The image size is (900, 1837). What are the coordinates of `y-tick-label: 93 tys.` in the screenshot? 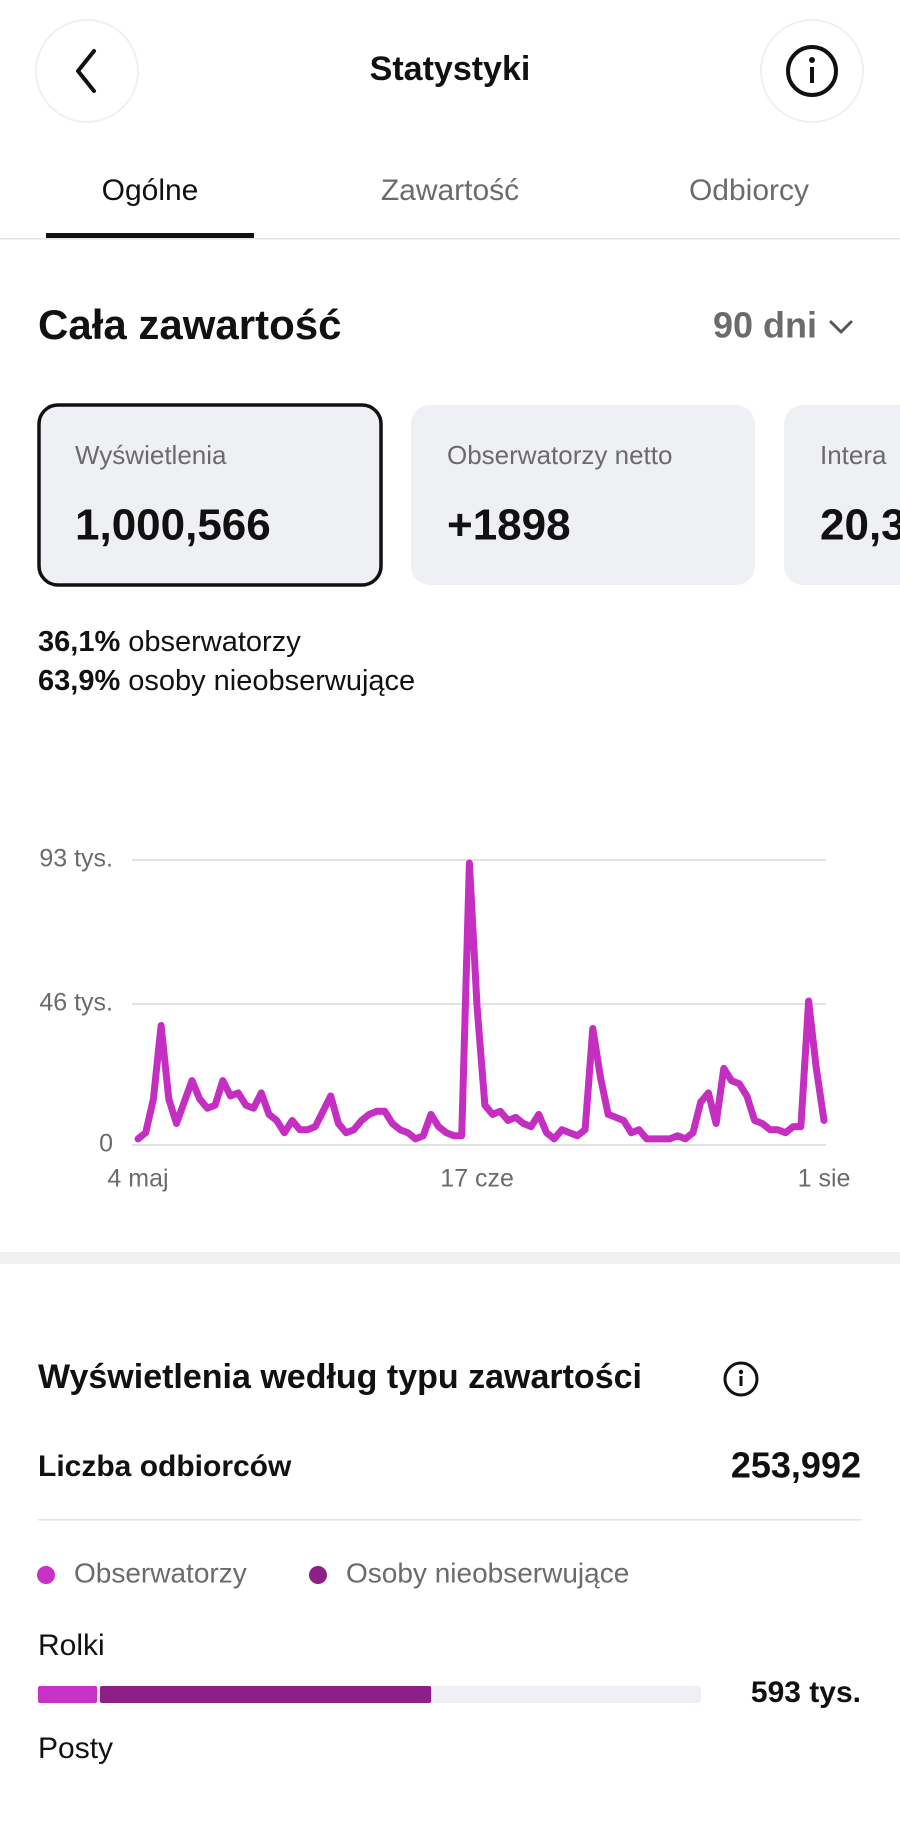 It's located at (76, 859).